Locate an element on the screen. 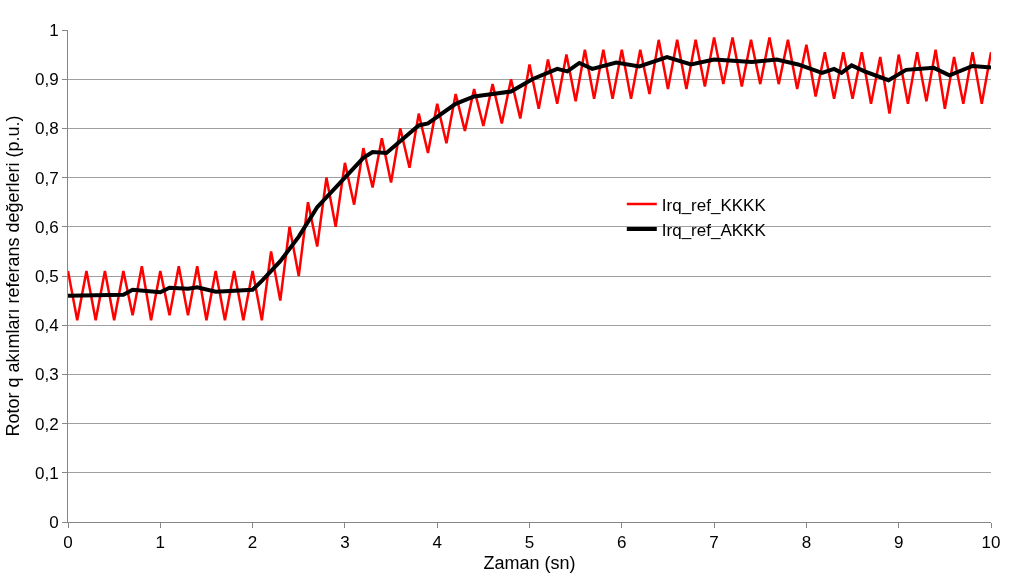 The width and height of the screenshot is (1016, 581). x-tick-label: 4 is located at coordinates (437, 543).